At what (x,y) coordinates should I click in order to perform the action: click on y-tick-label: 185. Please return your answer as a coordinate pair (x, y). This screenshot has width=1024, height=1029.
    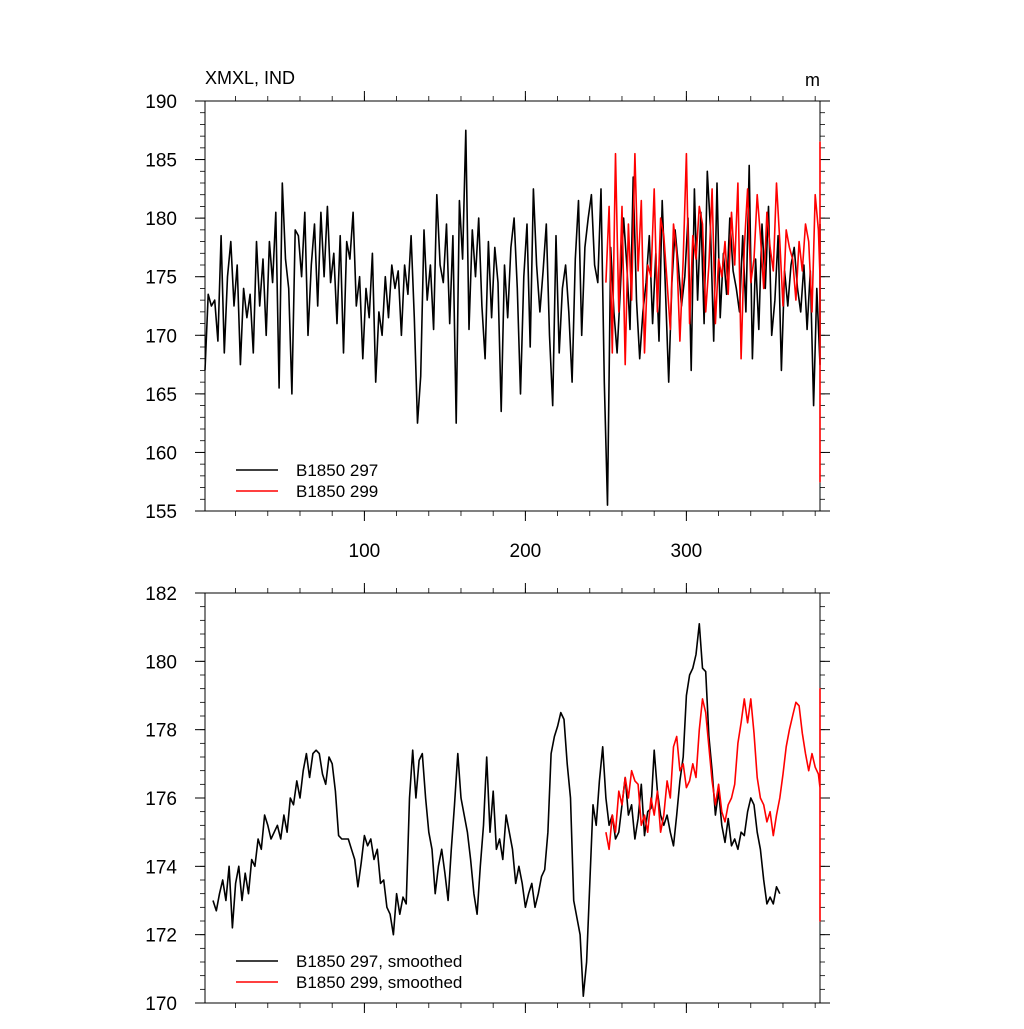
    Looking at the image, I should click on (161, 161).